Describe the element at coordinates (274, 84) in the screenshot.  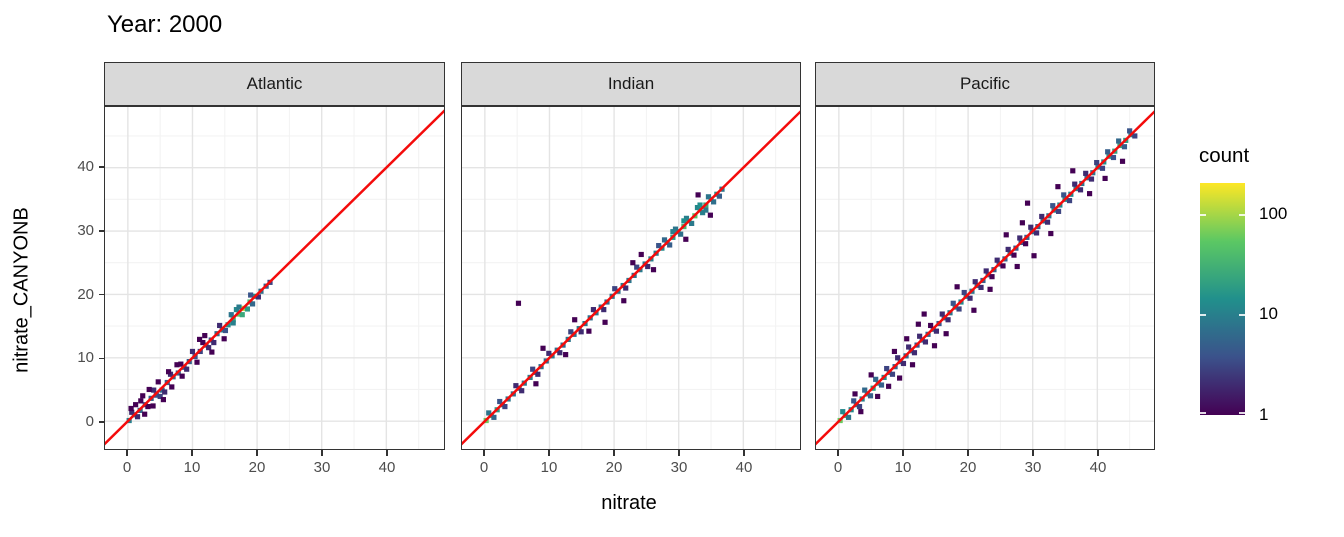
I see `facet-strip-atlantic: Atlantic` at that location.